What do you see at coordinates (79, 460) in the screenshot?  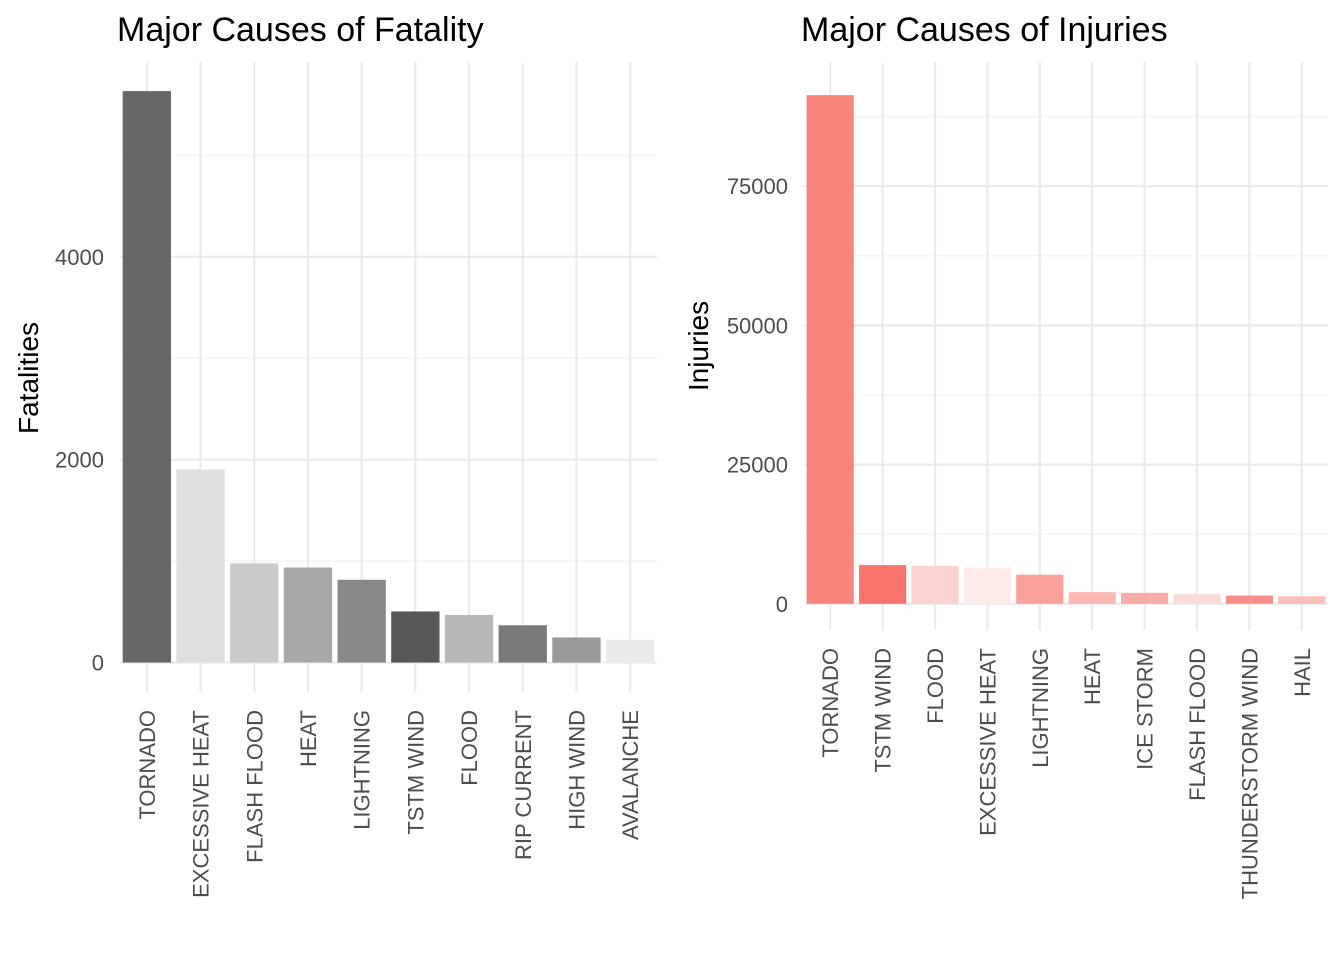 I see `y-tick-label: 2000` at bounding box center [79, 460].